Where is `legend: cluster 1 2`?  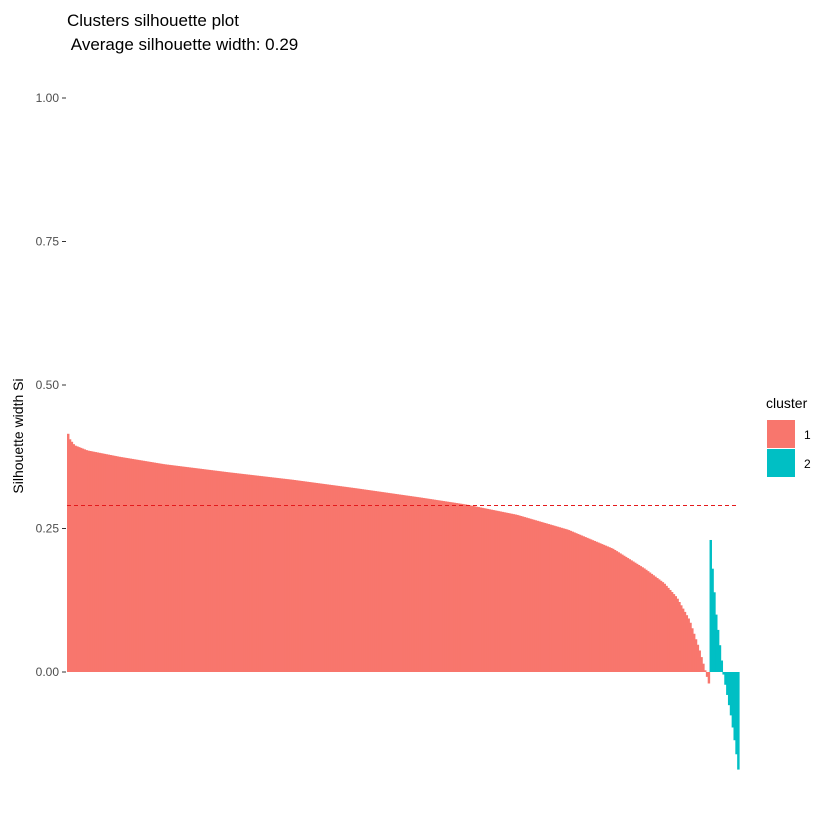
legend: cluster 1 2 is located at coordinates (788, 436).